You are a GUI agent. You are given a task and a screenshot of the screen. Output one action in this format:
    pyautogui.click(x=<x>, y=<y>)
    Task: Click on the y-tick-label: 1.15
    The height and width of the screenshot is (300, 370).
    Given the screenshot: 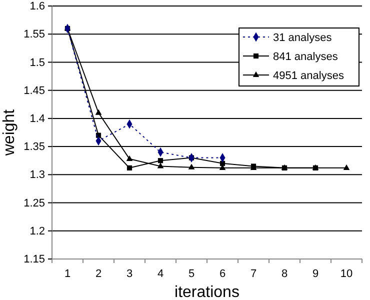 What is the action you would take?
    pyautogui.click(x=34, y=260)
    